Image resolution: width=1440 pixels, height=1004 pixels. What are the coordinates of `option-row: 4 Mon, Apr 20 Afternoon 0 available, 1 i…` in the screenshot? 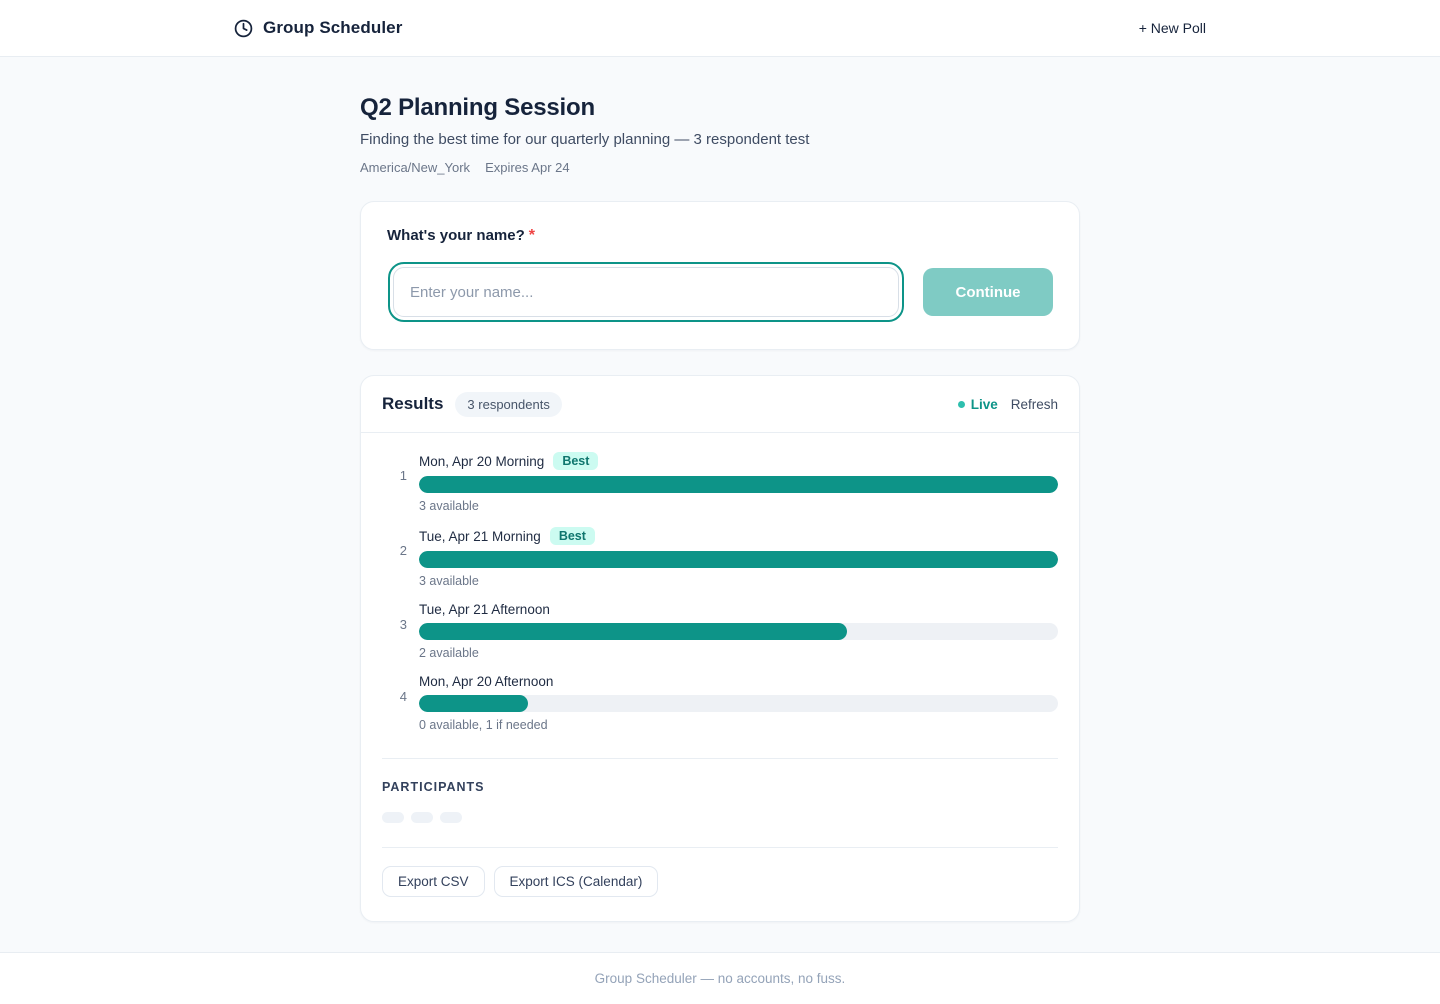 It's located at (720, 703).